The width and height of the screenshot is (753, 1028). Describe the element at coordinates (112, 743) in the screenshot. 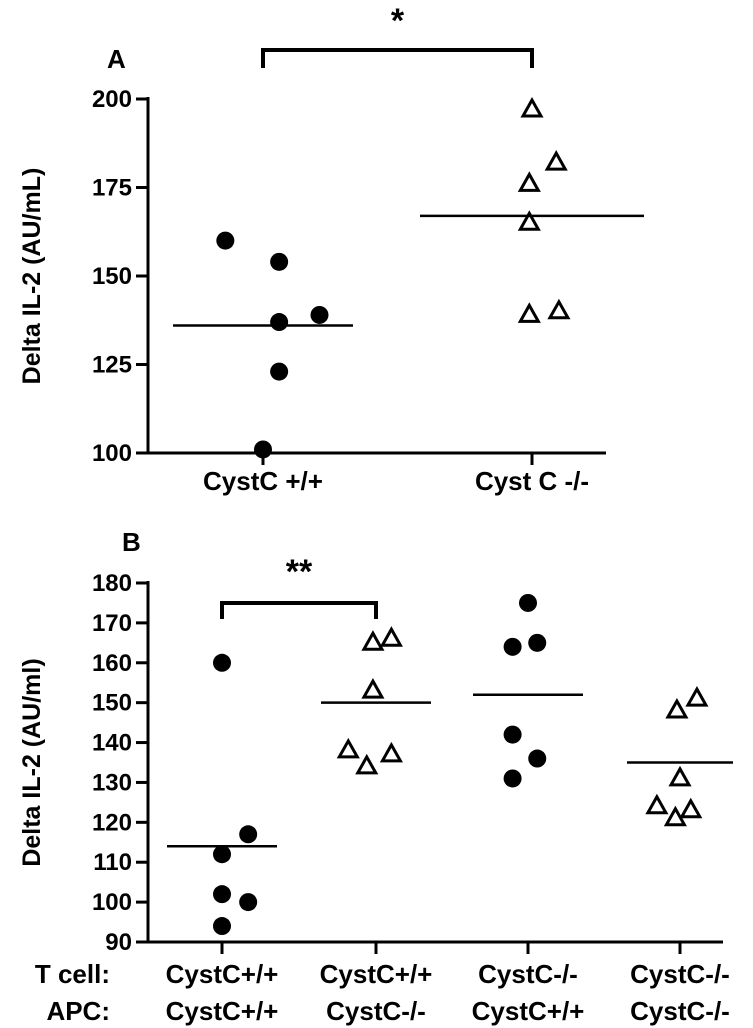

I see `y-tick-label: 140` at that location.